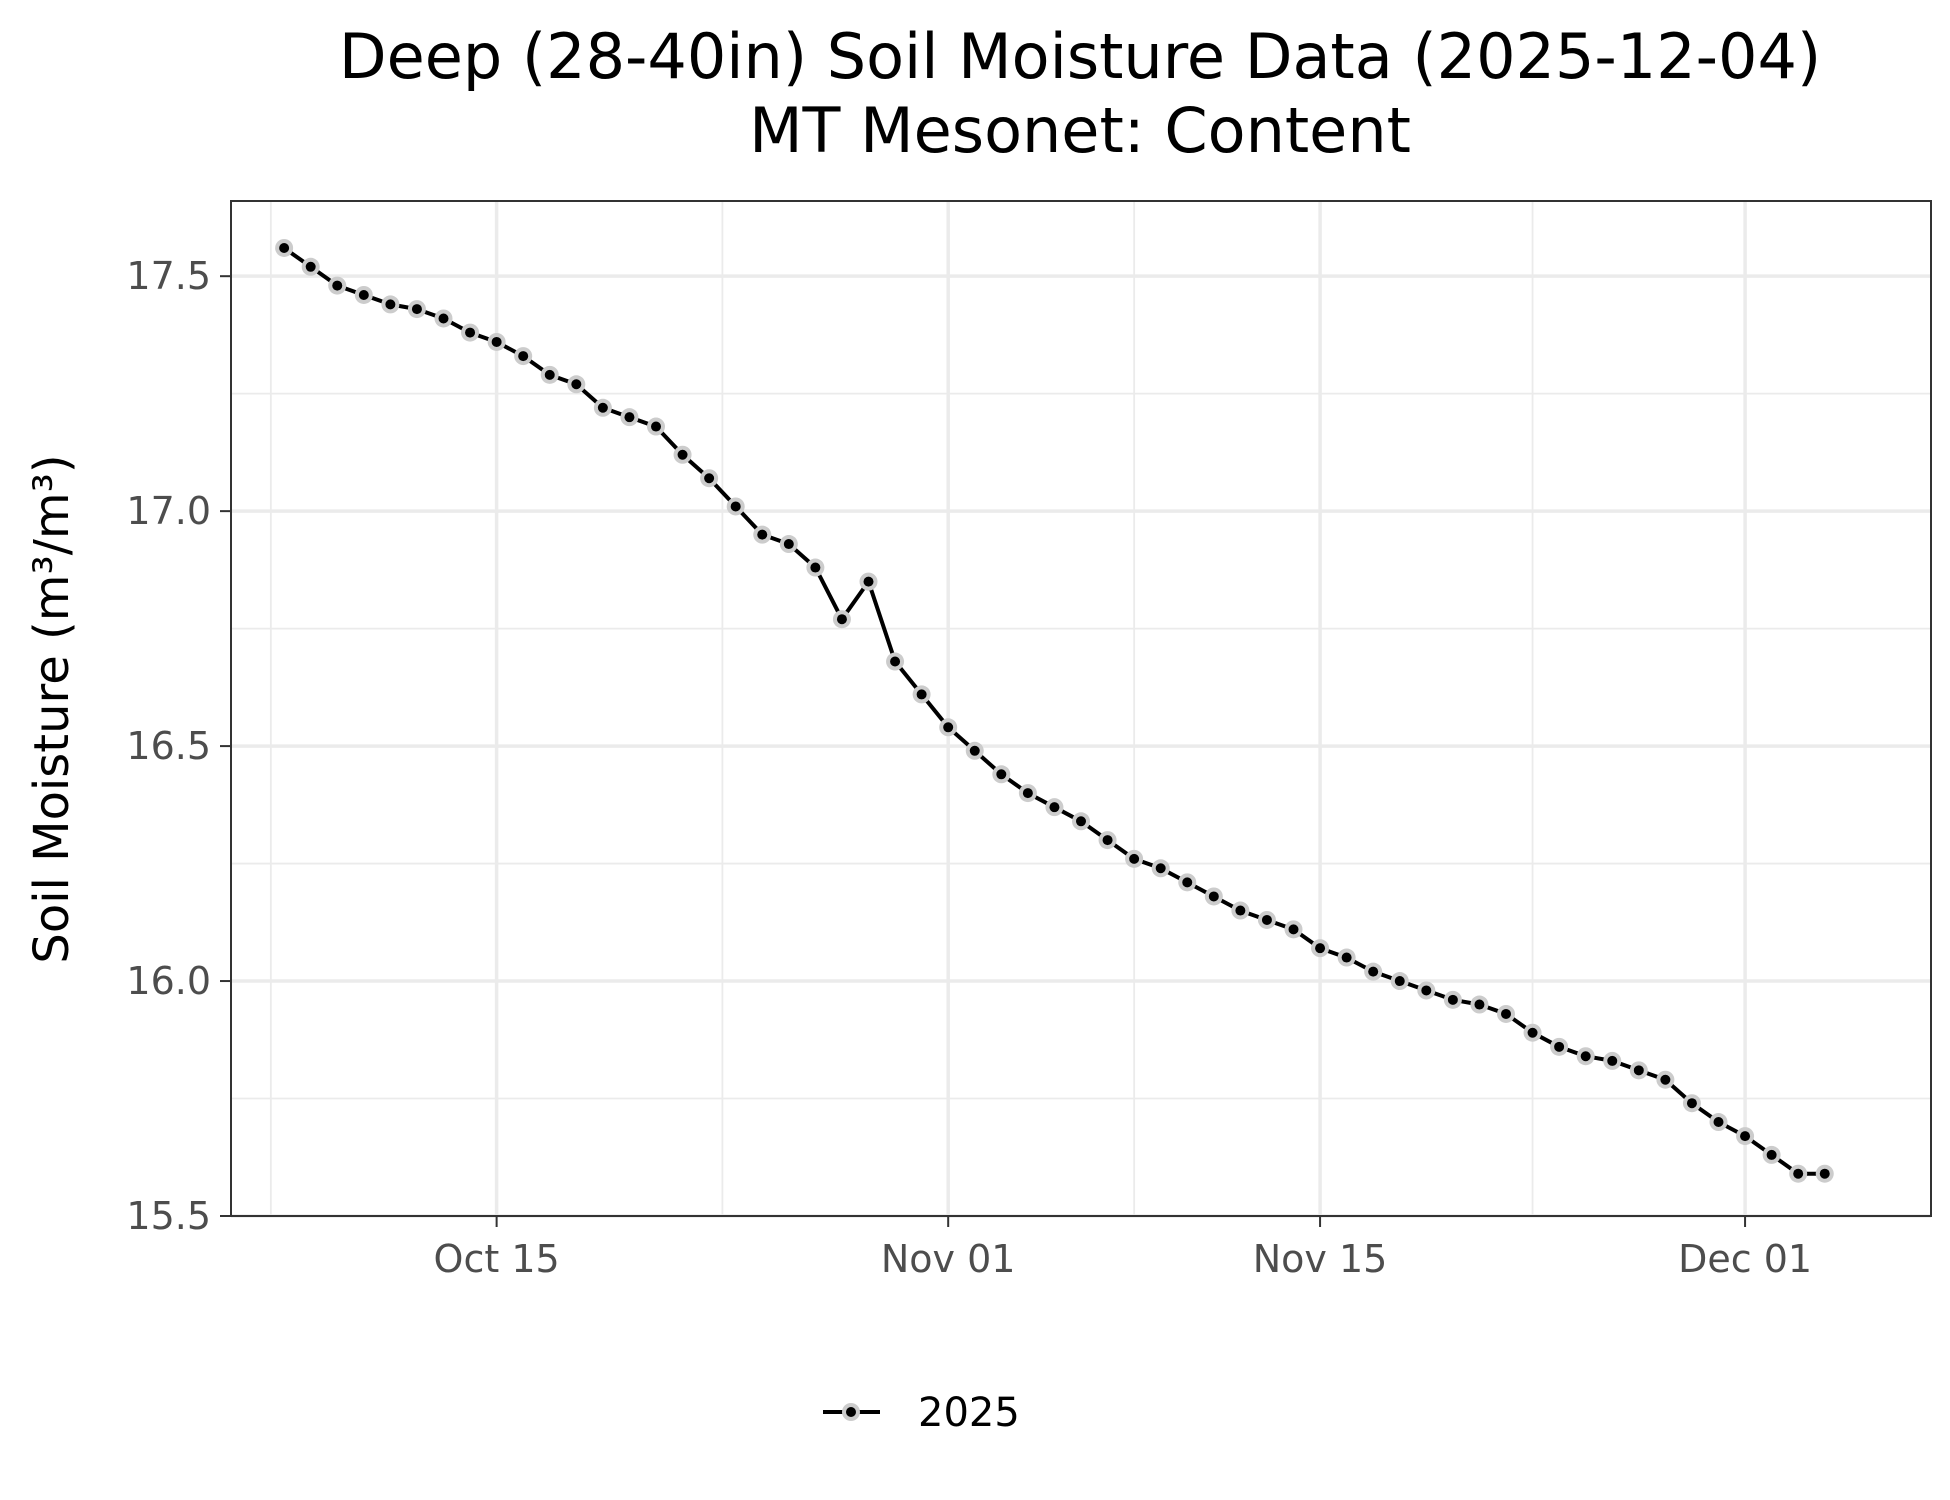  What do you see at coordinates (168, 746) in the screenshot?
I see `y-tick-label: 16.5` at bounding box center [168, 746].